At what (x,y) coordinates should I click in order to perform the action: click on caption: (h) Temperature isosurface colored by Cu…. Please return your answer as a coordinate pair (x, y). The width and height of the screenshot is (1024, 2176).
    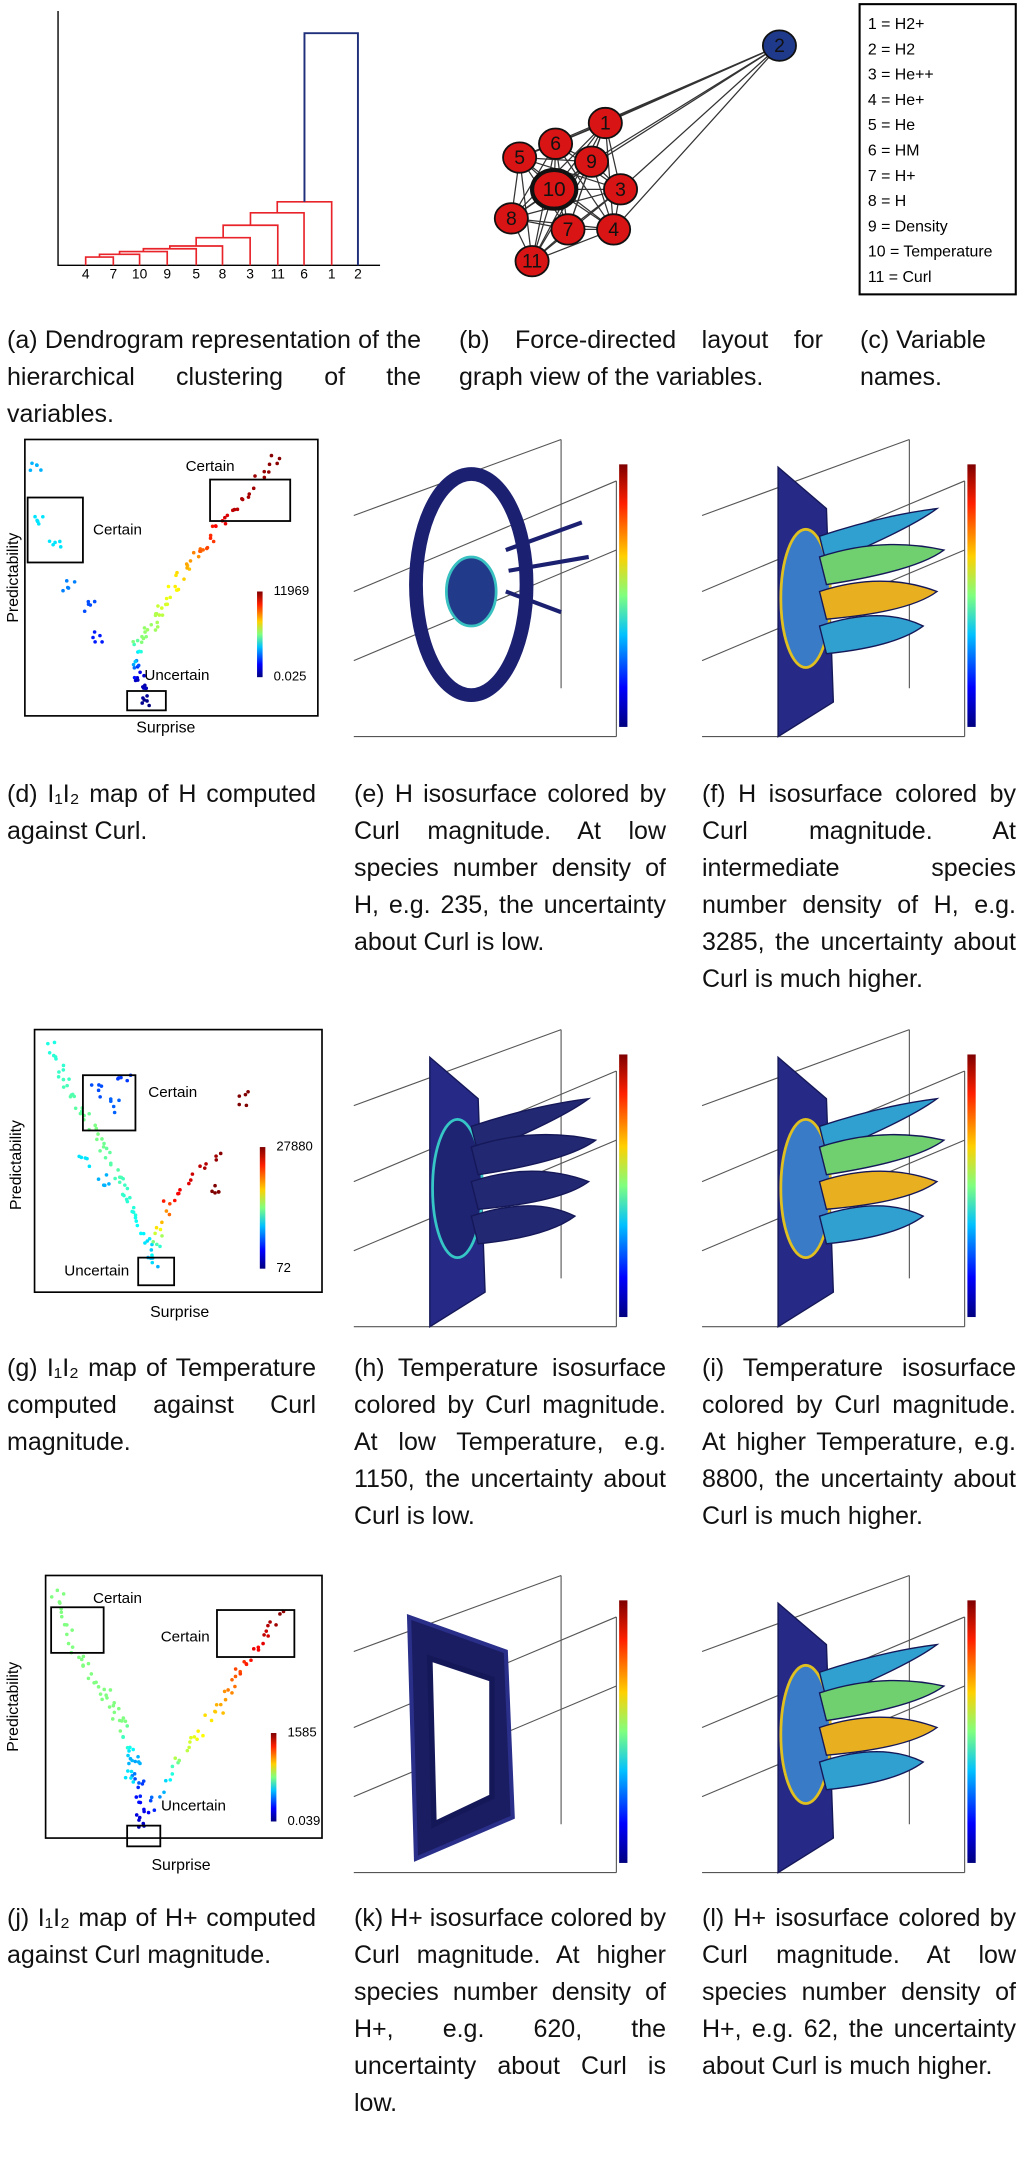
    Looking at the image, I should click on (510, 1442).